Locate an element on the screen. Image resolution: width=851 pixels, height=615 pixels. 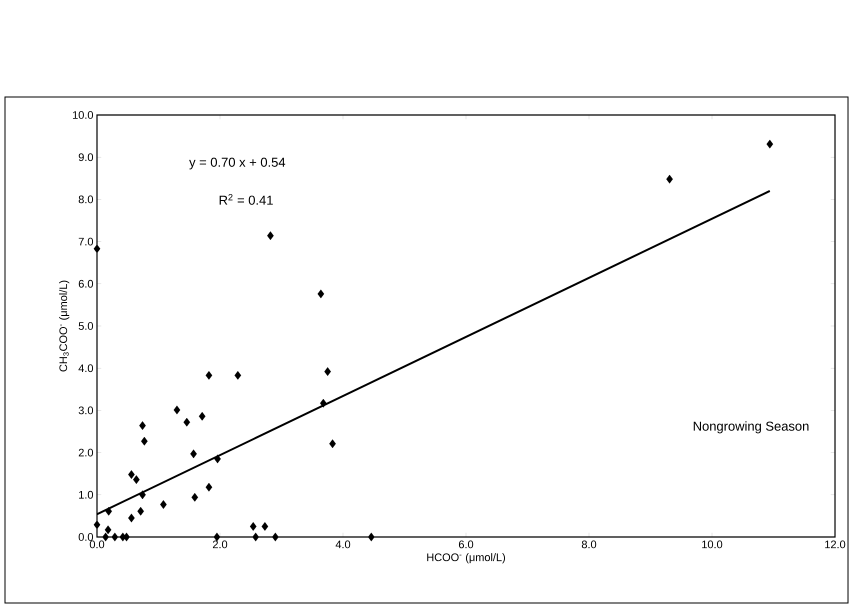
y-tick-label: 10.0 is located at coordinates (83, 115).